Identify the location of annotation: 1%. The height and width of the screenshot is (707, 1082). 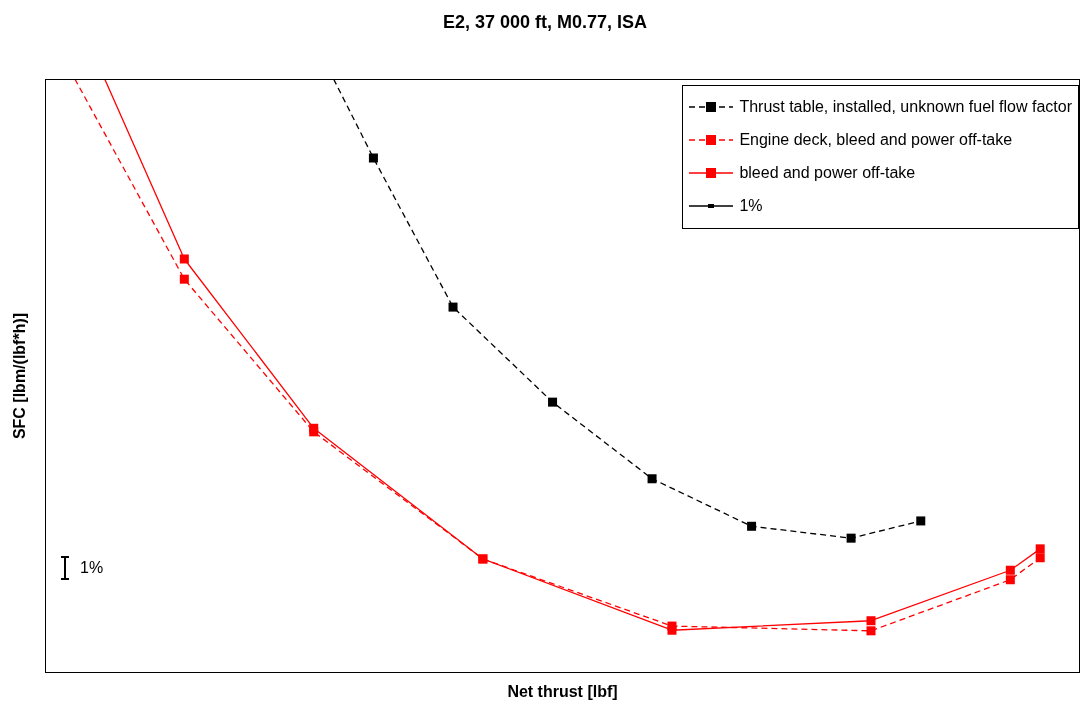
(92, 568).